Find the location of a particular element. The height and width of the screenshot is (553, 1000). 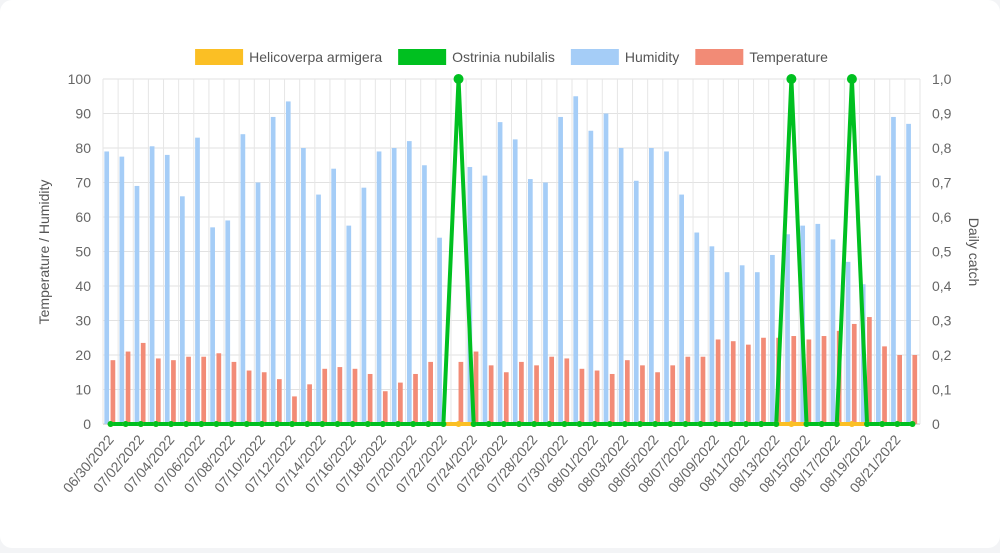

y-left-tick-label: 100 is located at coordinates (80, 79).